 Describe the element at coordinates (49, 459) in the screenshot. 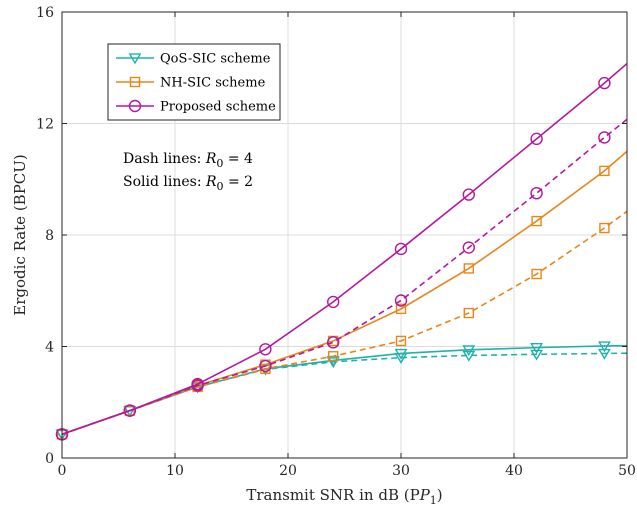

I see `y-tick-label: 0` at that location.